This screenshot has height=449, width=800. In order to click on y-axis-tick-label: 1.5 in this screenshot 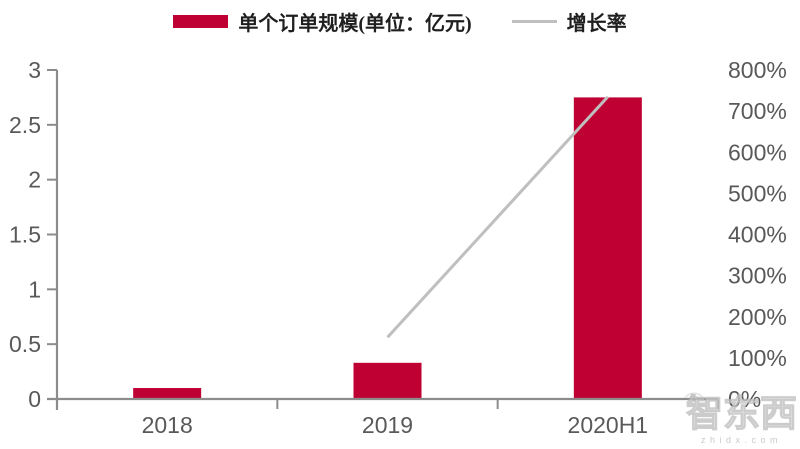, I will do `click(25, 235)`.